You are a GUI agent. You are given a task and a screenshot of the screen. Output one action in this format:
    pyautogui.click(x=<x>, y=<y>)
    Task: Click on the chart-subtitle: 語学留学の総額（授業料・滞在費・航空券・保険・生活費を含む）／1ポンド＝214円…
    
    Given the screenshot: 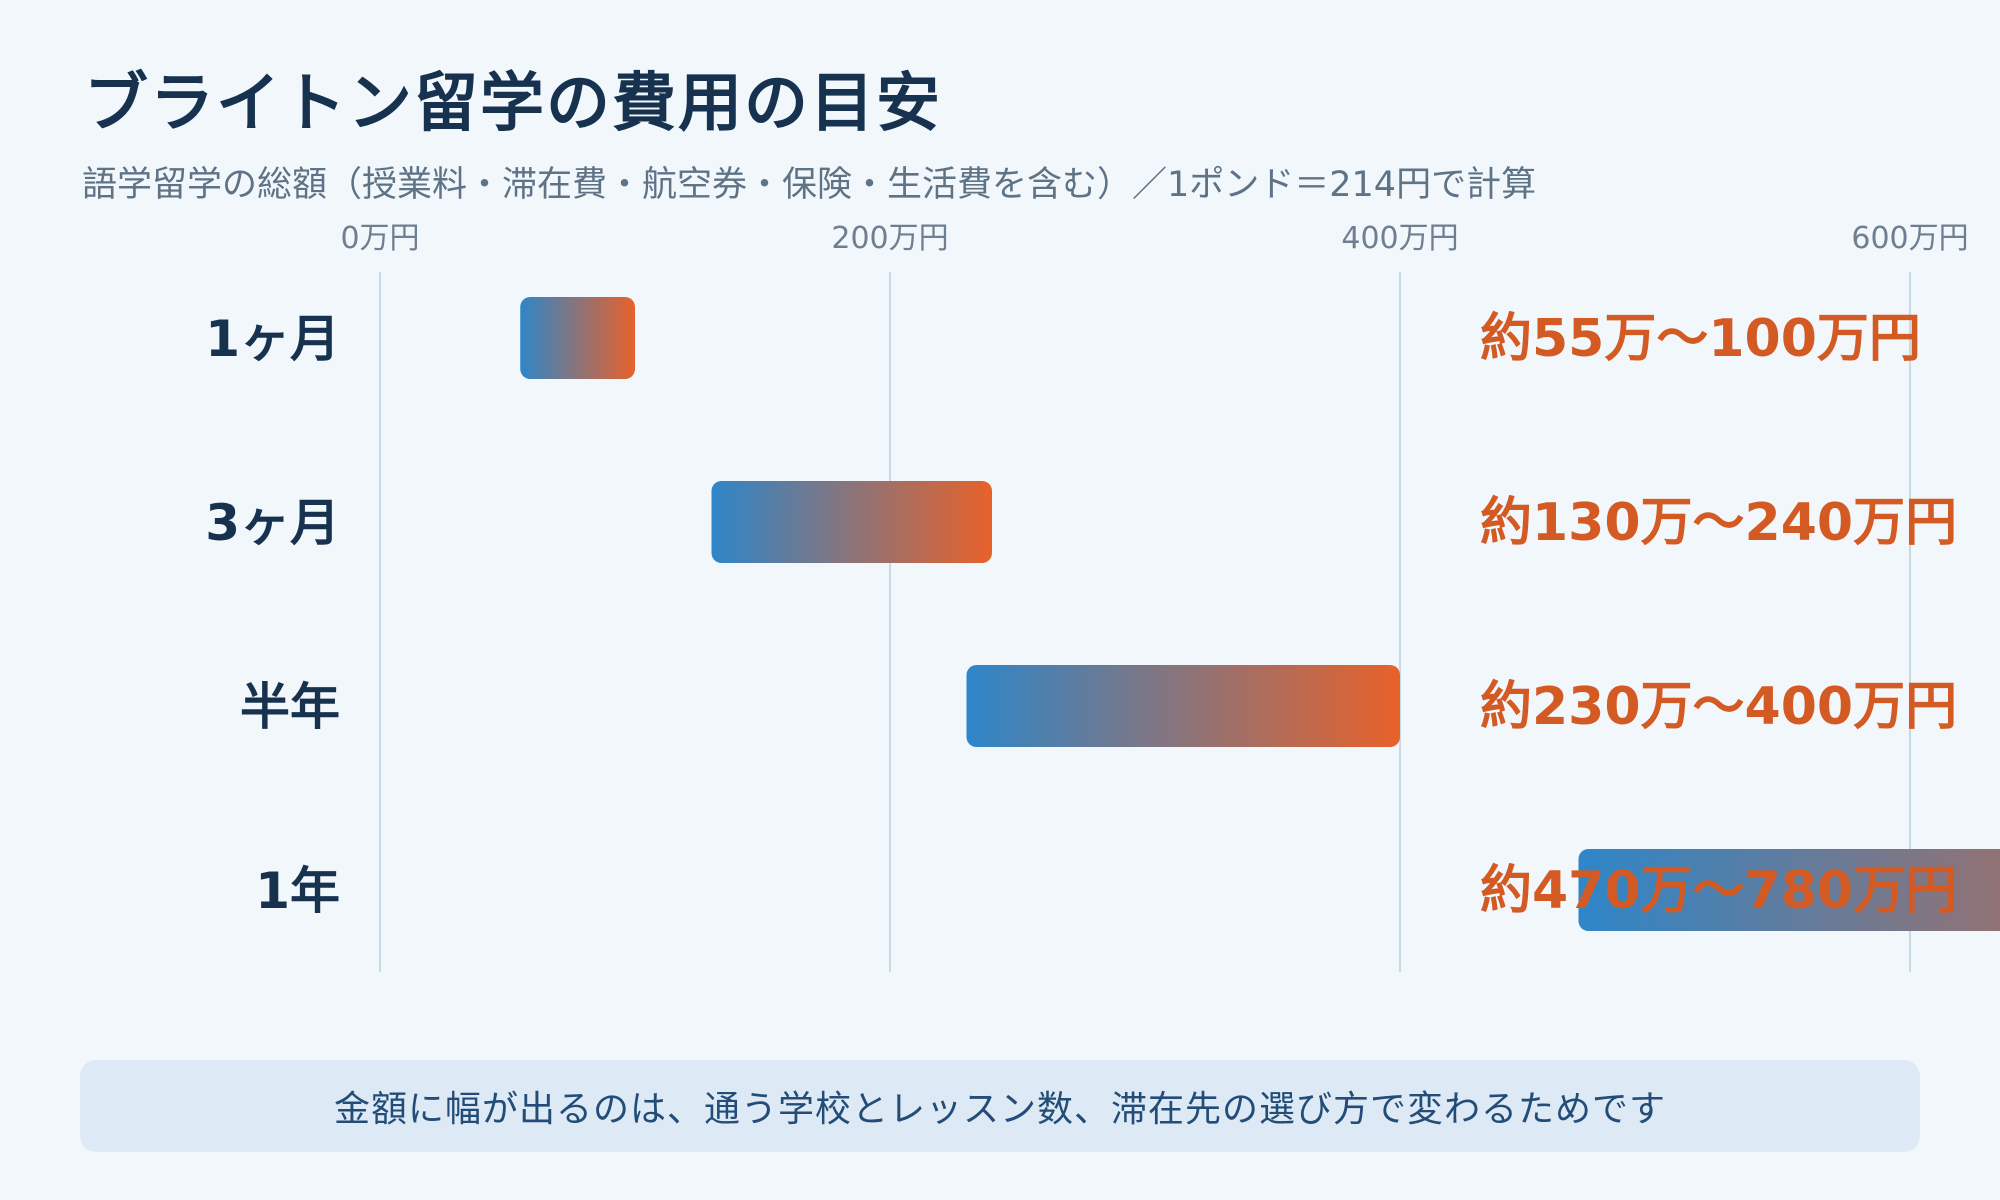 What is the action you would take?
    pyautogui.click(x=809, y=185)
    